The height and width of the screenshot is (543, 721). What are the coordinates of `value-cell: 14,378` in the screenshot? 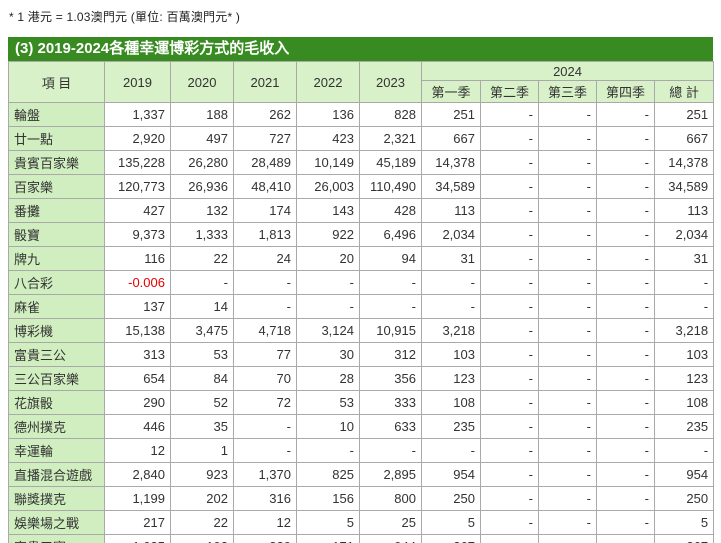 It's located at (451, 162).